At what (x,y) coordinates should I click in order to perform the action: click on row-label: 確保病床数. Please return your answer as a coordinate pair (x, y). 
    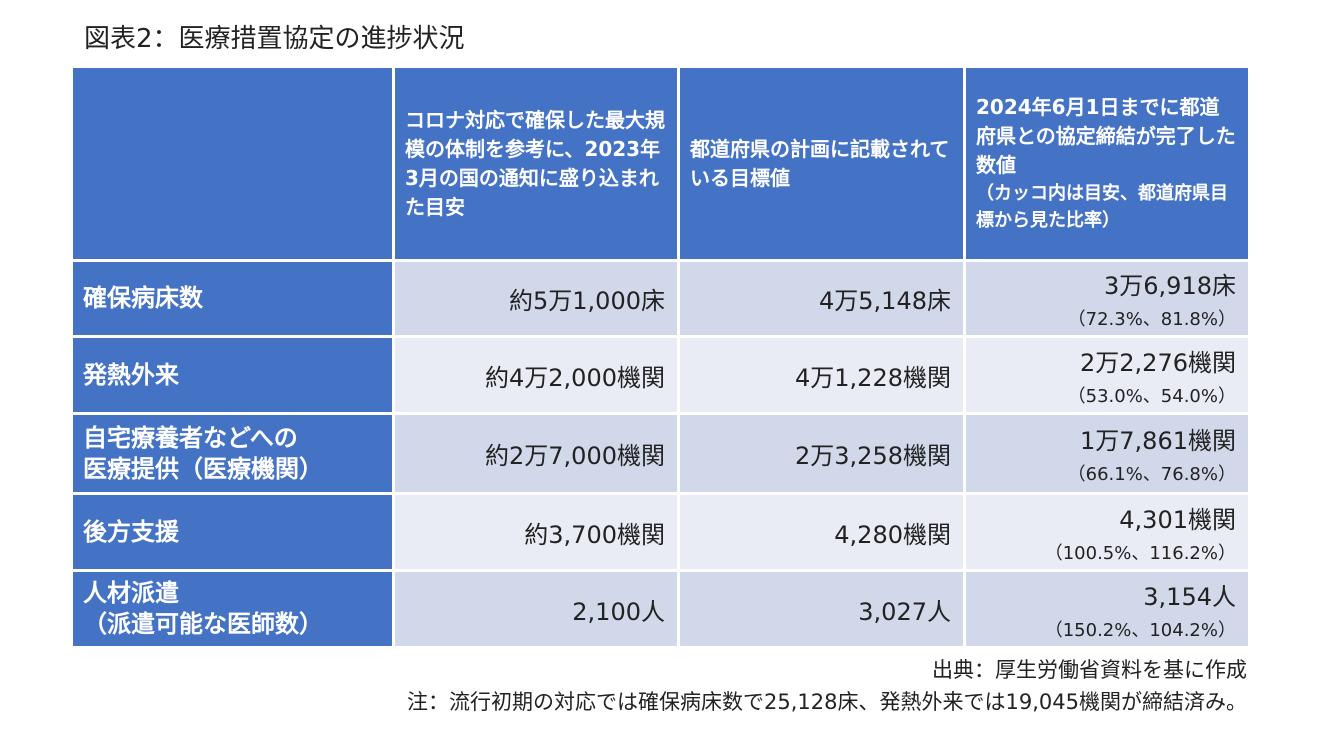
    Looking at the image, I should click on (232, 298).